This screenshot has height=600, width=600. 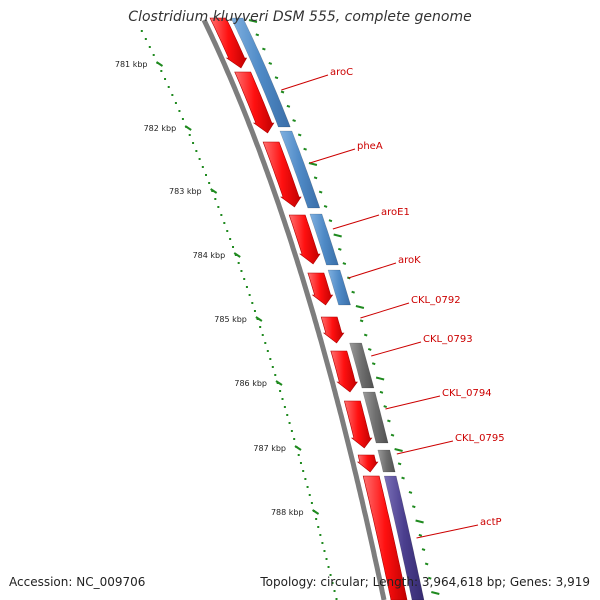 What do you see at coordinates (436, 300) in the screenshot?
I see `gene-label-ckl_0792: CKL_0792` at bounding box center [436, 300].